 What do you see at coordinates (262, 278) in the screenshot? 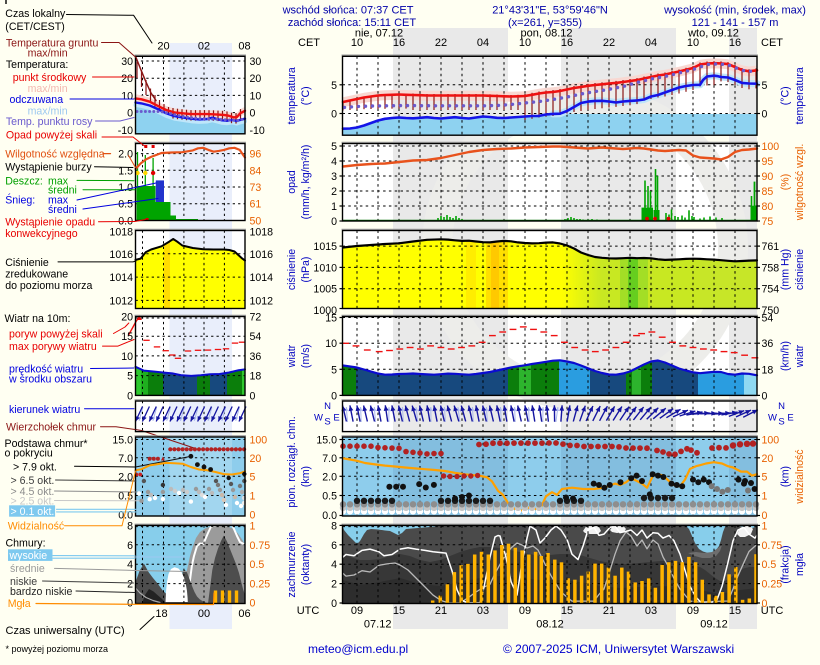
I see `svg-text: 1014` at bounding box center [262, 278].